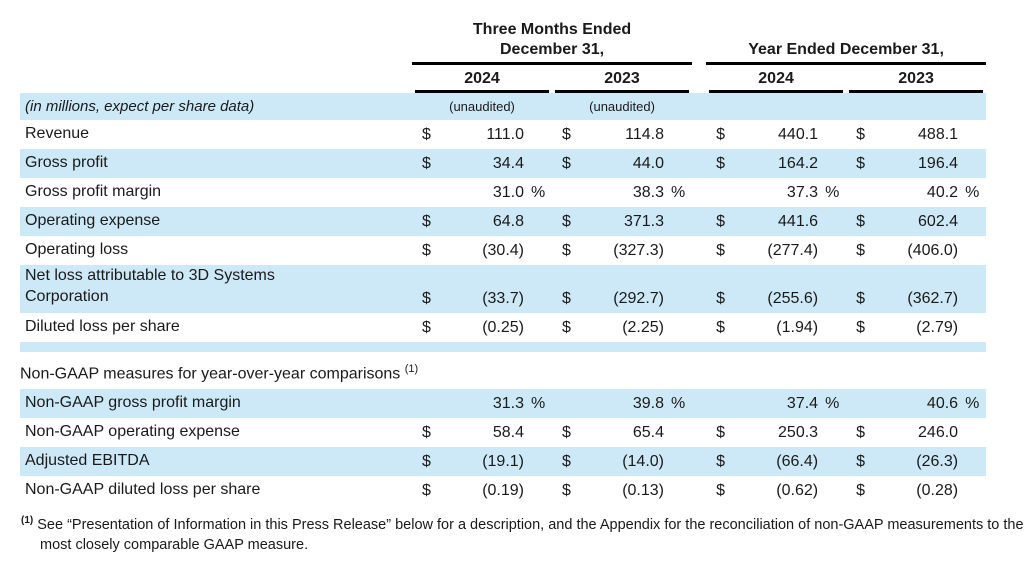 Image resolution: width=1024 pixels, height=580 pixels. Describe the element at coordinates (508, 192) in the screenshot. I see `value-cell: 31.0` at that location.